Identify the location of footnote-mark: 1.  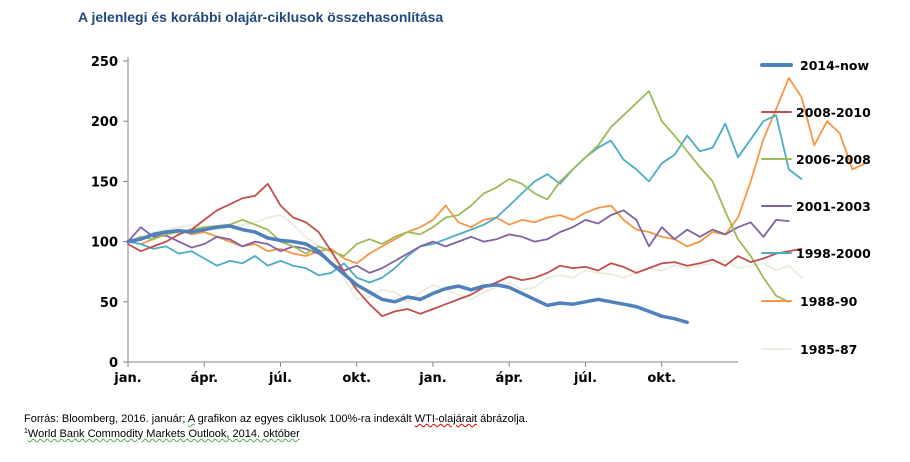
(26, 431).